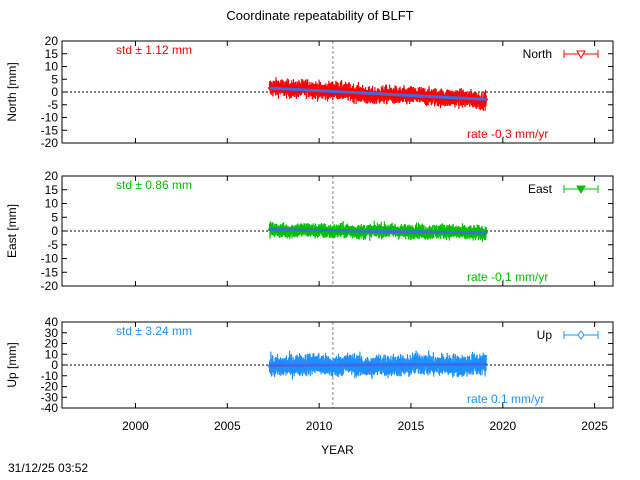  I want to click on timestamp: 31/12/25 03:52, so click(48, 468).